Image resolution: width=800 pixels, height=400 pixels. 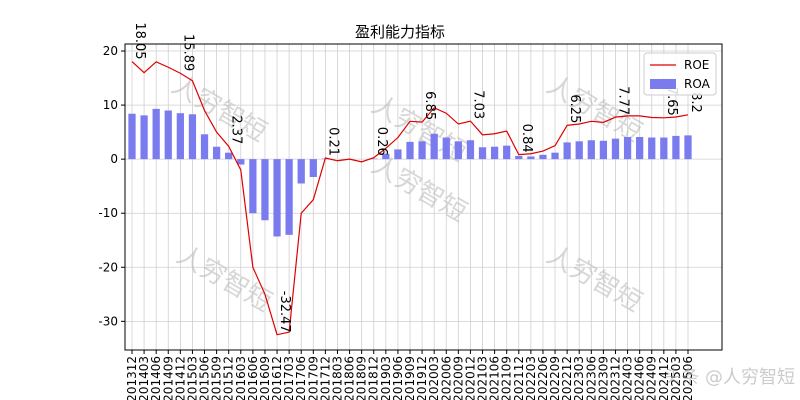 I want to click on chart-title: 盈利能力指标, so click(x=400, y=32).